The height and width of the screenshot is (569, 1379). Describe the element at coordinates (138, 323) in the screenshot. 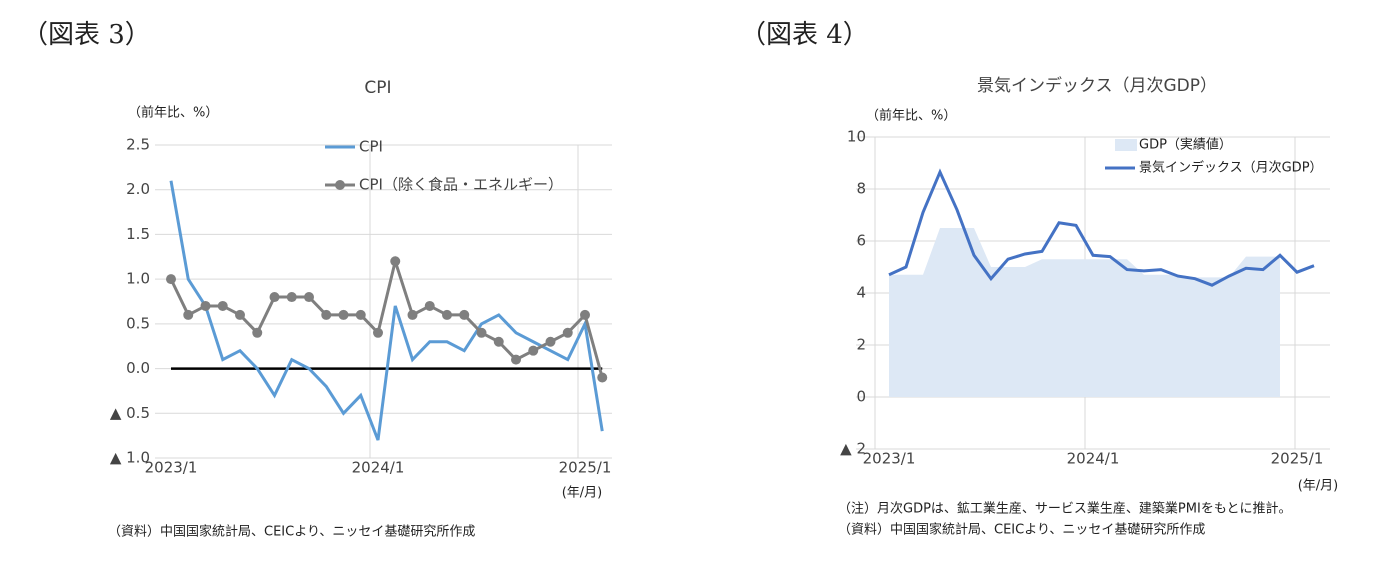

I see `y-tick-label: 0.5` at that location.